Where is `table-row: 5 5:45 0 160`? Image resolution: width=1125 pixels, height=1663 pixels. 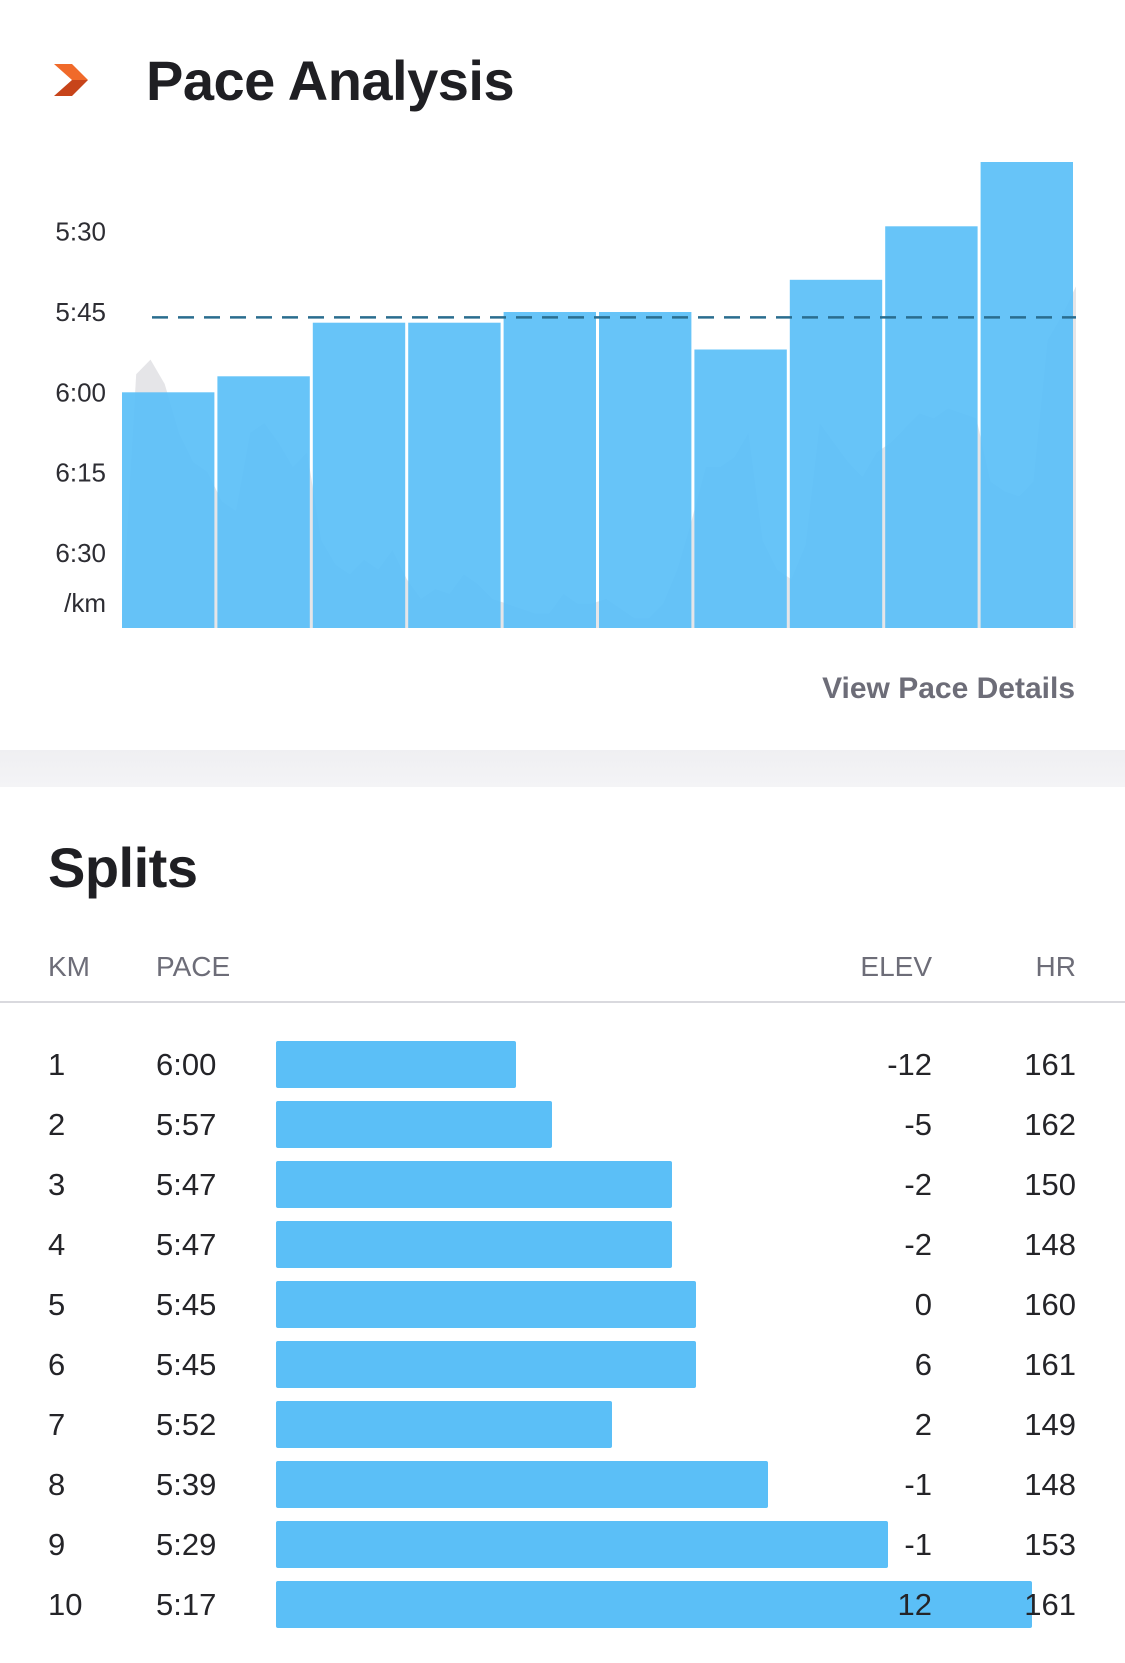 table-row: 5 5:45 0 160 is located at coordinates (562, 1305).